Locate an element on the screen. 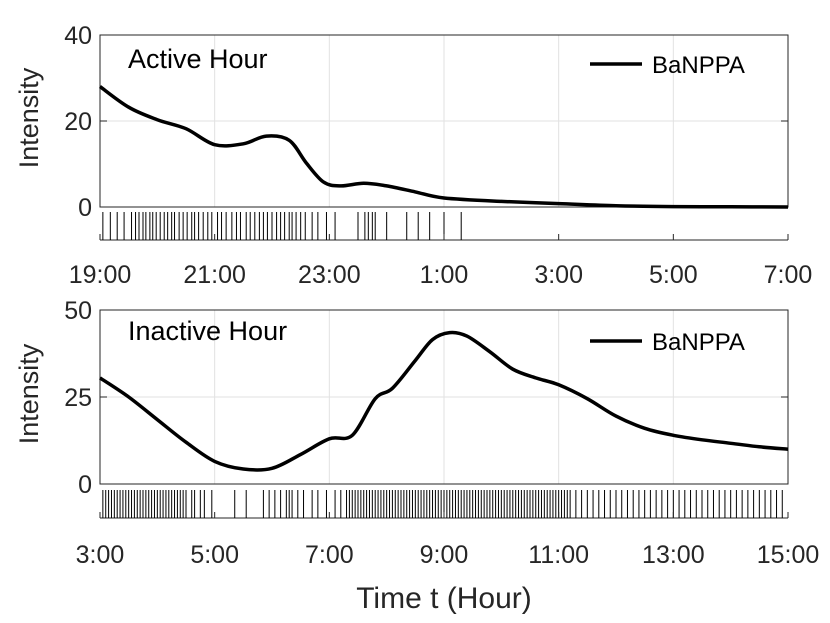 This screenshot has height=623, width=830. x-tick-label: 13:00 is located at coordinates (673, 555).